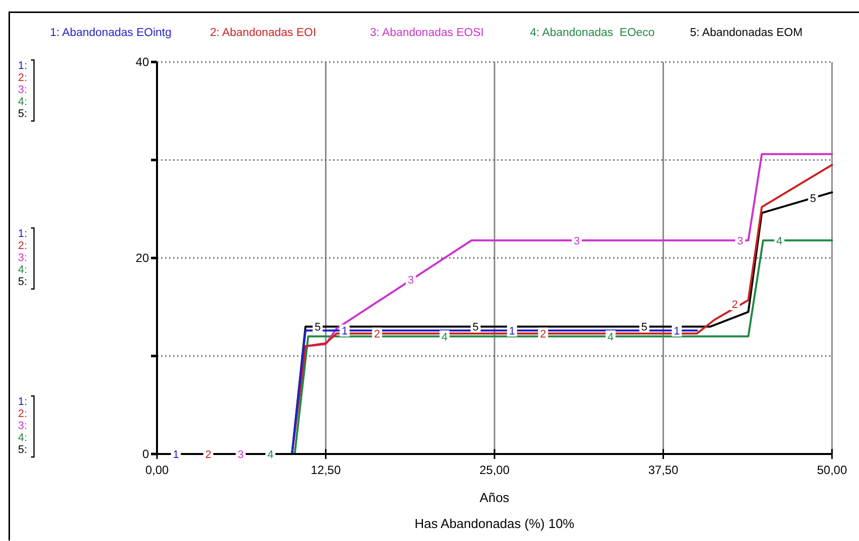 Image resolution: width=859 pixels, height=541 pixels. I want to click on text: Has Abandonadas (%) 10%, so click(494, 523).